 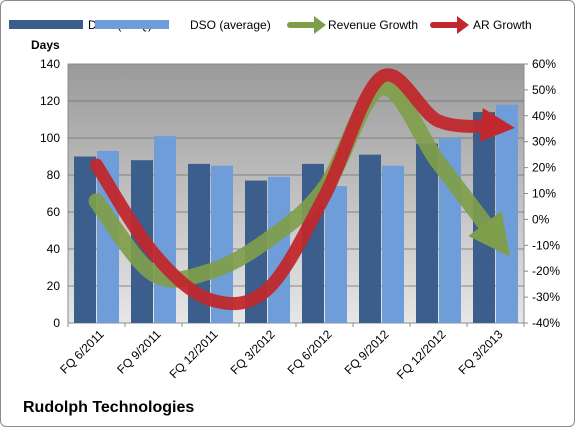 What do you see at coordinates (54, 286) in the screenshot?
I see `y-tick-label: 20` at bounding box center [54, 286].